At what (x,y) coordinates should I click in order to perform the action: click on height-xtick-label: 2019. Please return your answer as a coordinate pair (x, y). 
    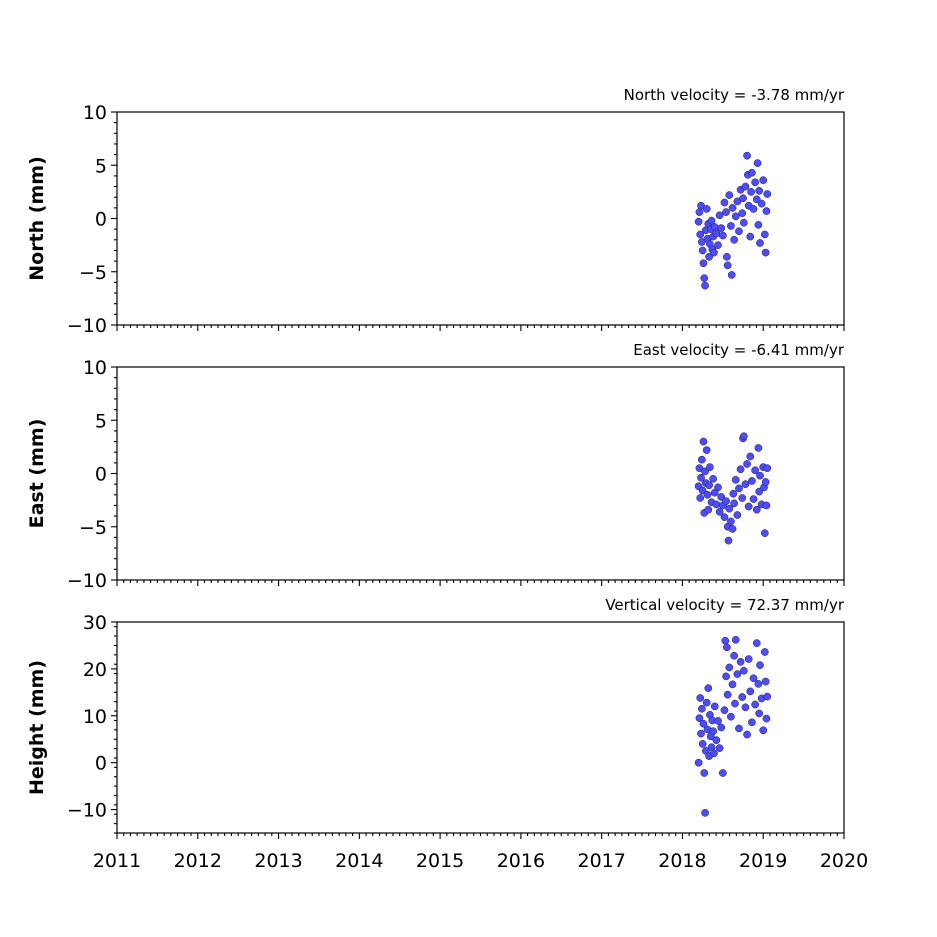
    Looking at the image, I should click on (763, 861).